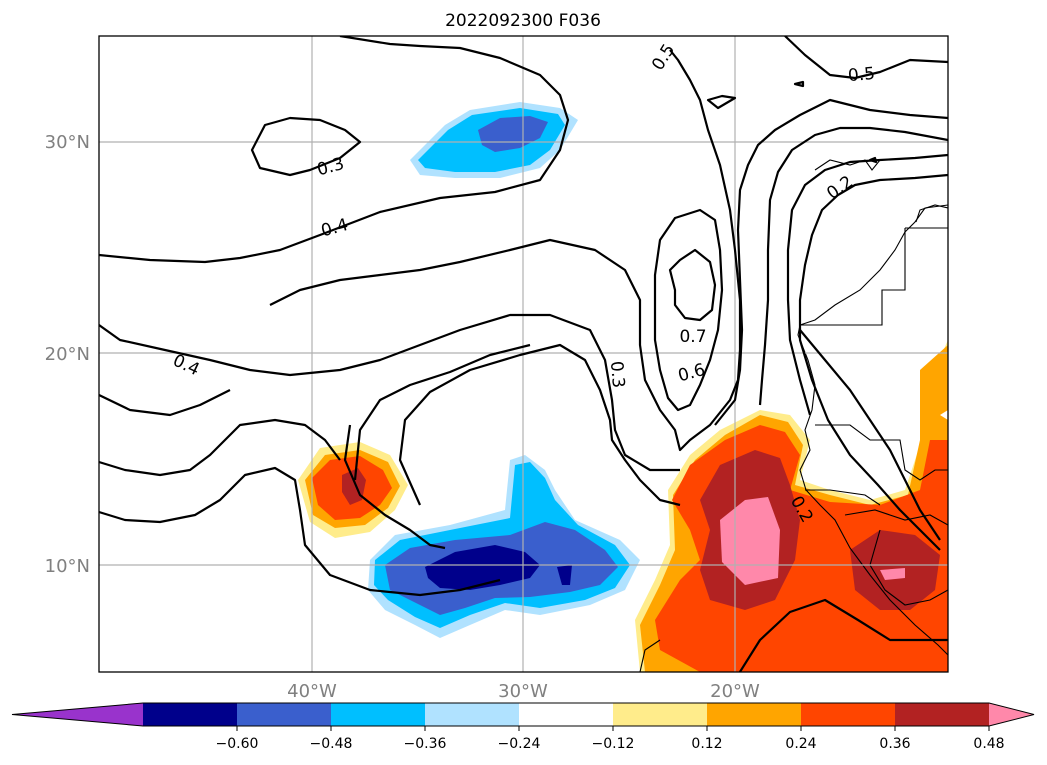 Image resolution: width=1047 pixels, height=765 pixels. I want to click on colorbar-extend-high, so click(1011, 714).